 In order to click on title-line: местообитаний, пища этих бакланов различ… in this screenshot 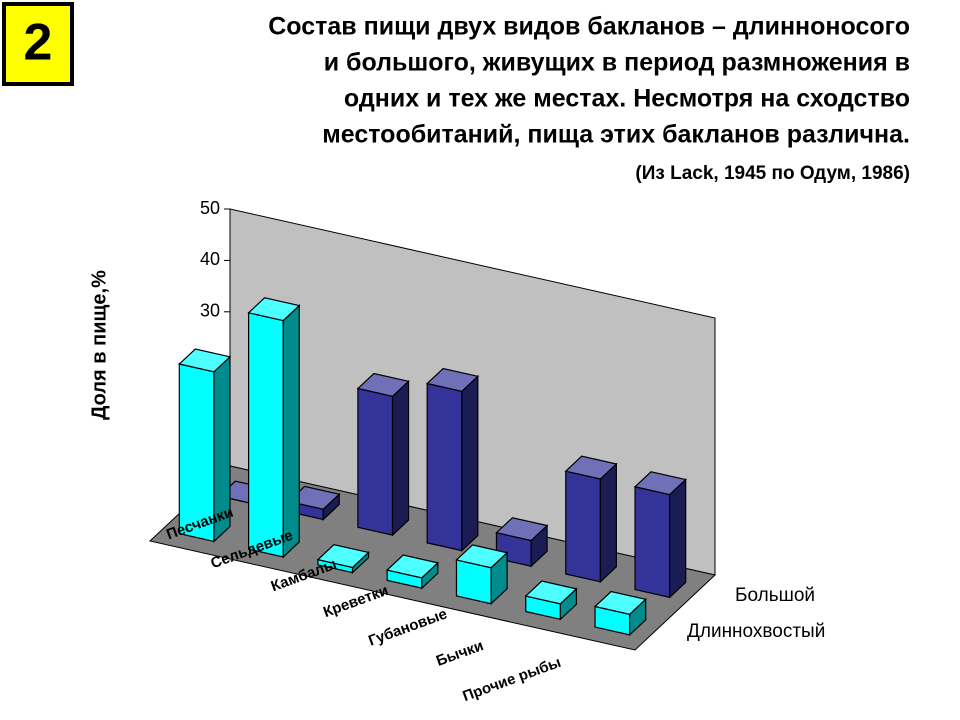, I will do `click(616, 135)`.